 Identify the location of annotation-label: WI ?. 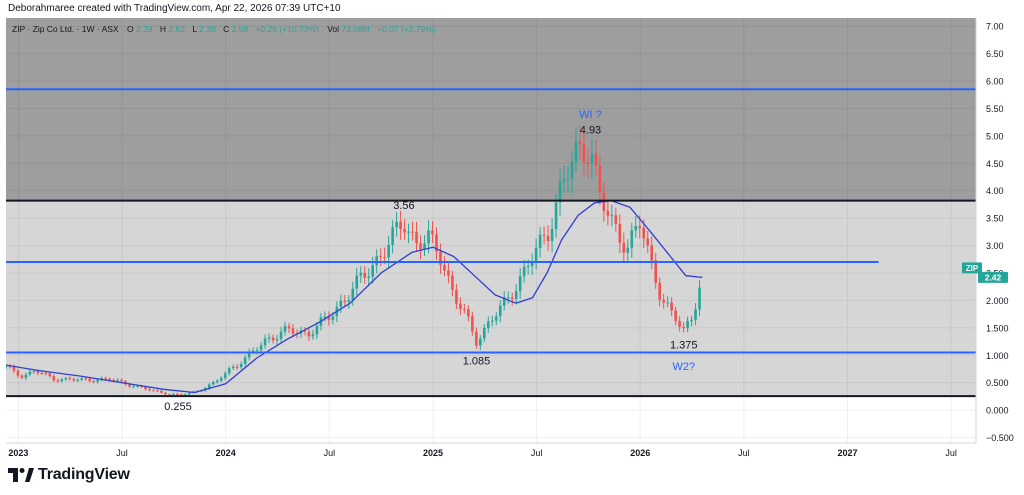
(590, 115).